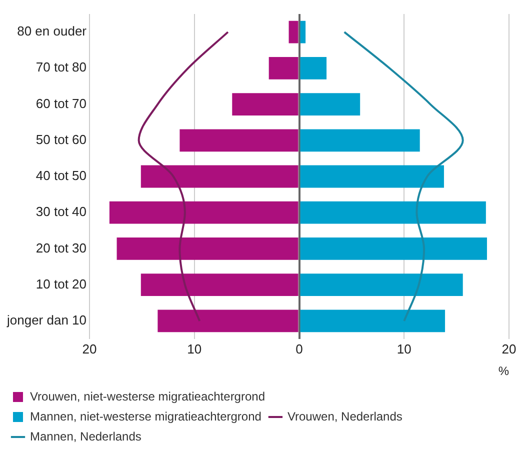 Image resolution: width=523 pixels, height=457 pixels. What do you see at coordinates (148, 396) in the screenshot?
I see `legend-label: Vrouwen, niet-westerse migratieachtergrond` at bounding box center [148, 396].